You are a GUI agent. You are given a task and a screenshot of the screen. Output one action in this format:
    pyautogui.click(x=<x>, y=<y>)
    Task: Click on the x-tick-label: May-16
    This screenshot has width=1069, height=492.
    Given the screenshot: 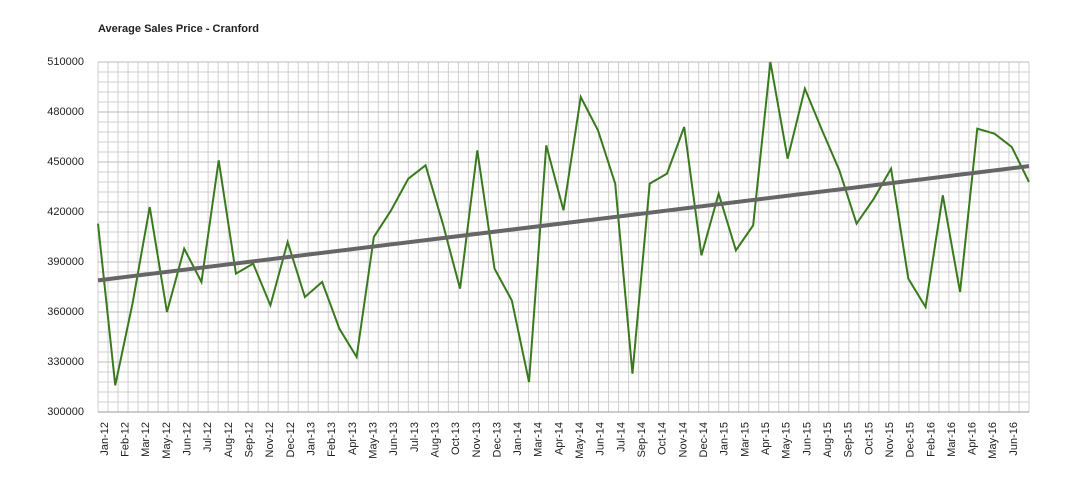 What is the action you would take?
    pyautogui.click(x=993, y=440)
    